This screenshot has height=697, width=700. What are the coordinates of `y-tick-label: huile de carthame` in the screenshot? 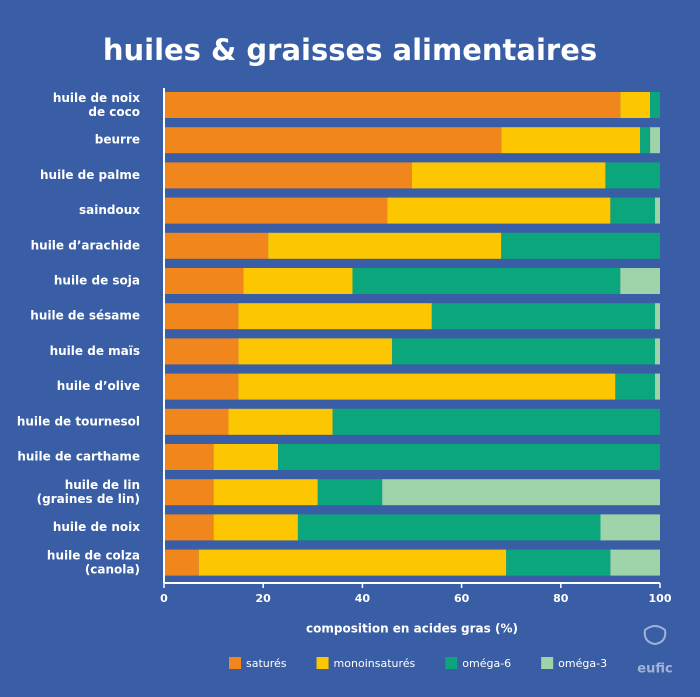 It's located at (78, 457).